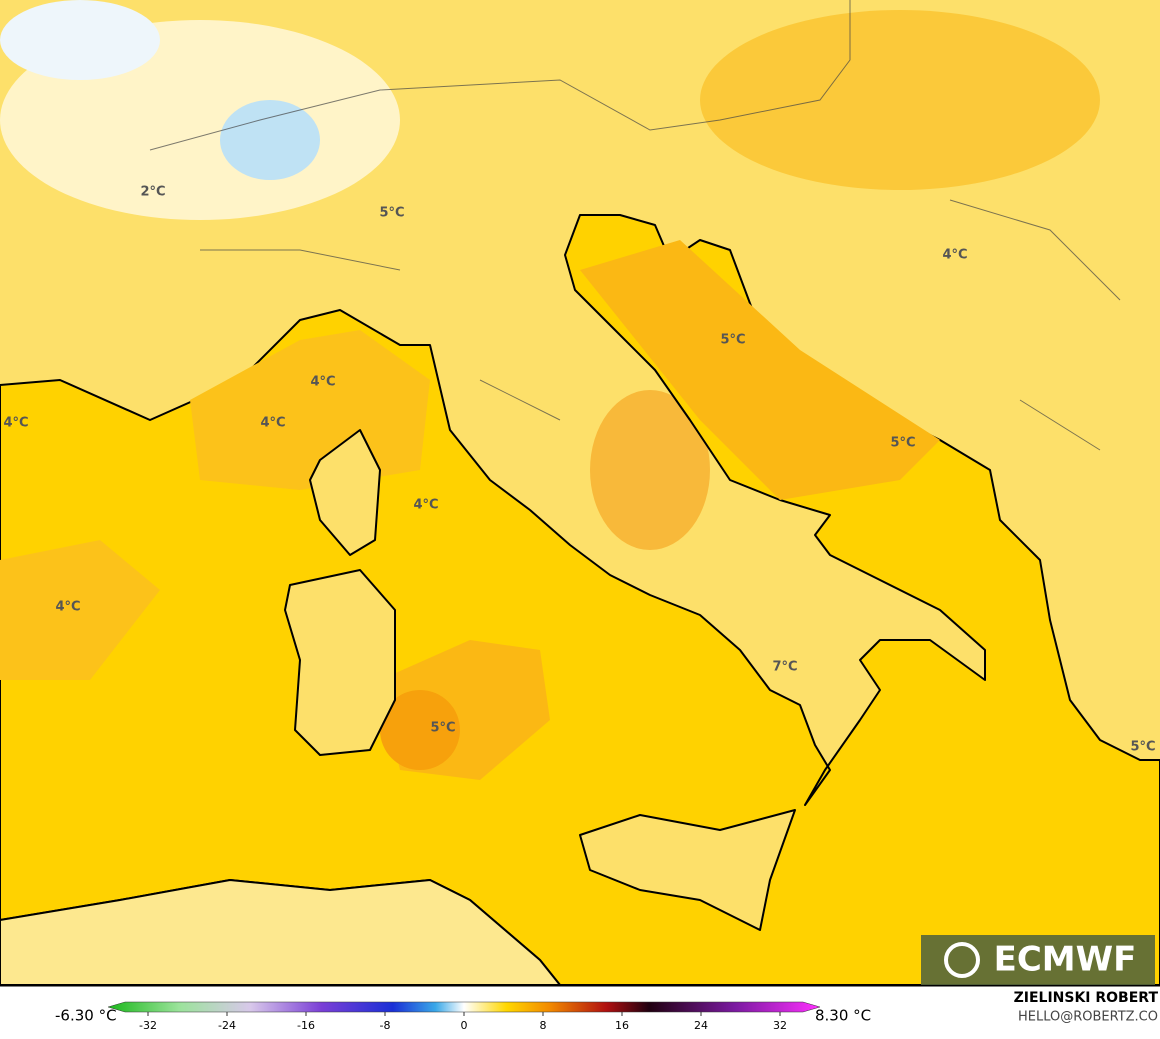 The width and height of the screenshot is (1160, 1039). What do you see at coordinates (843, 1016) in the screenshot?
I see `colorbar-max: 8.30 °C` at bounding box center [843, 1016].